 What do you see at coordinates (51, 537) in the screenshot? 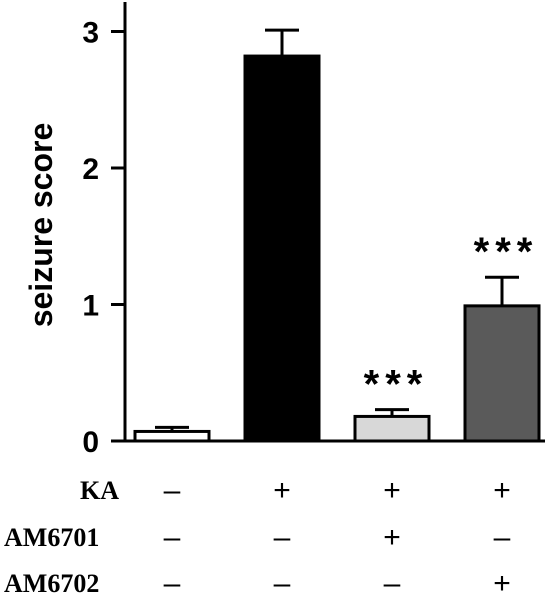
I see `treatment-label: AM6701` at bounding box center [51, 537].